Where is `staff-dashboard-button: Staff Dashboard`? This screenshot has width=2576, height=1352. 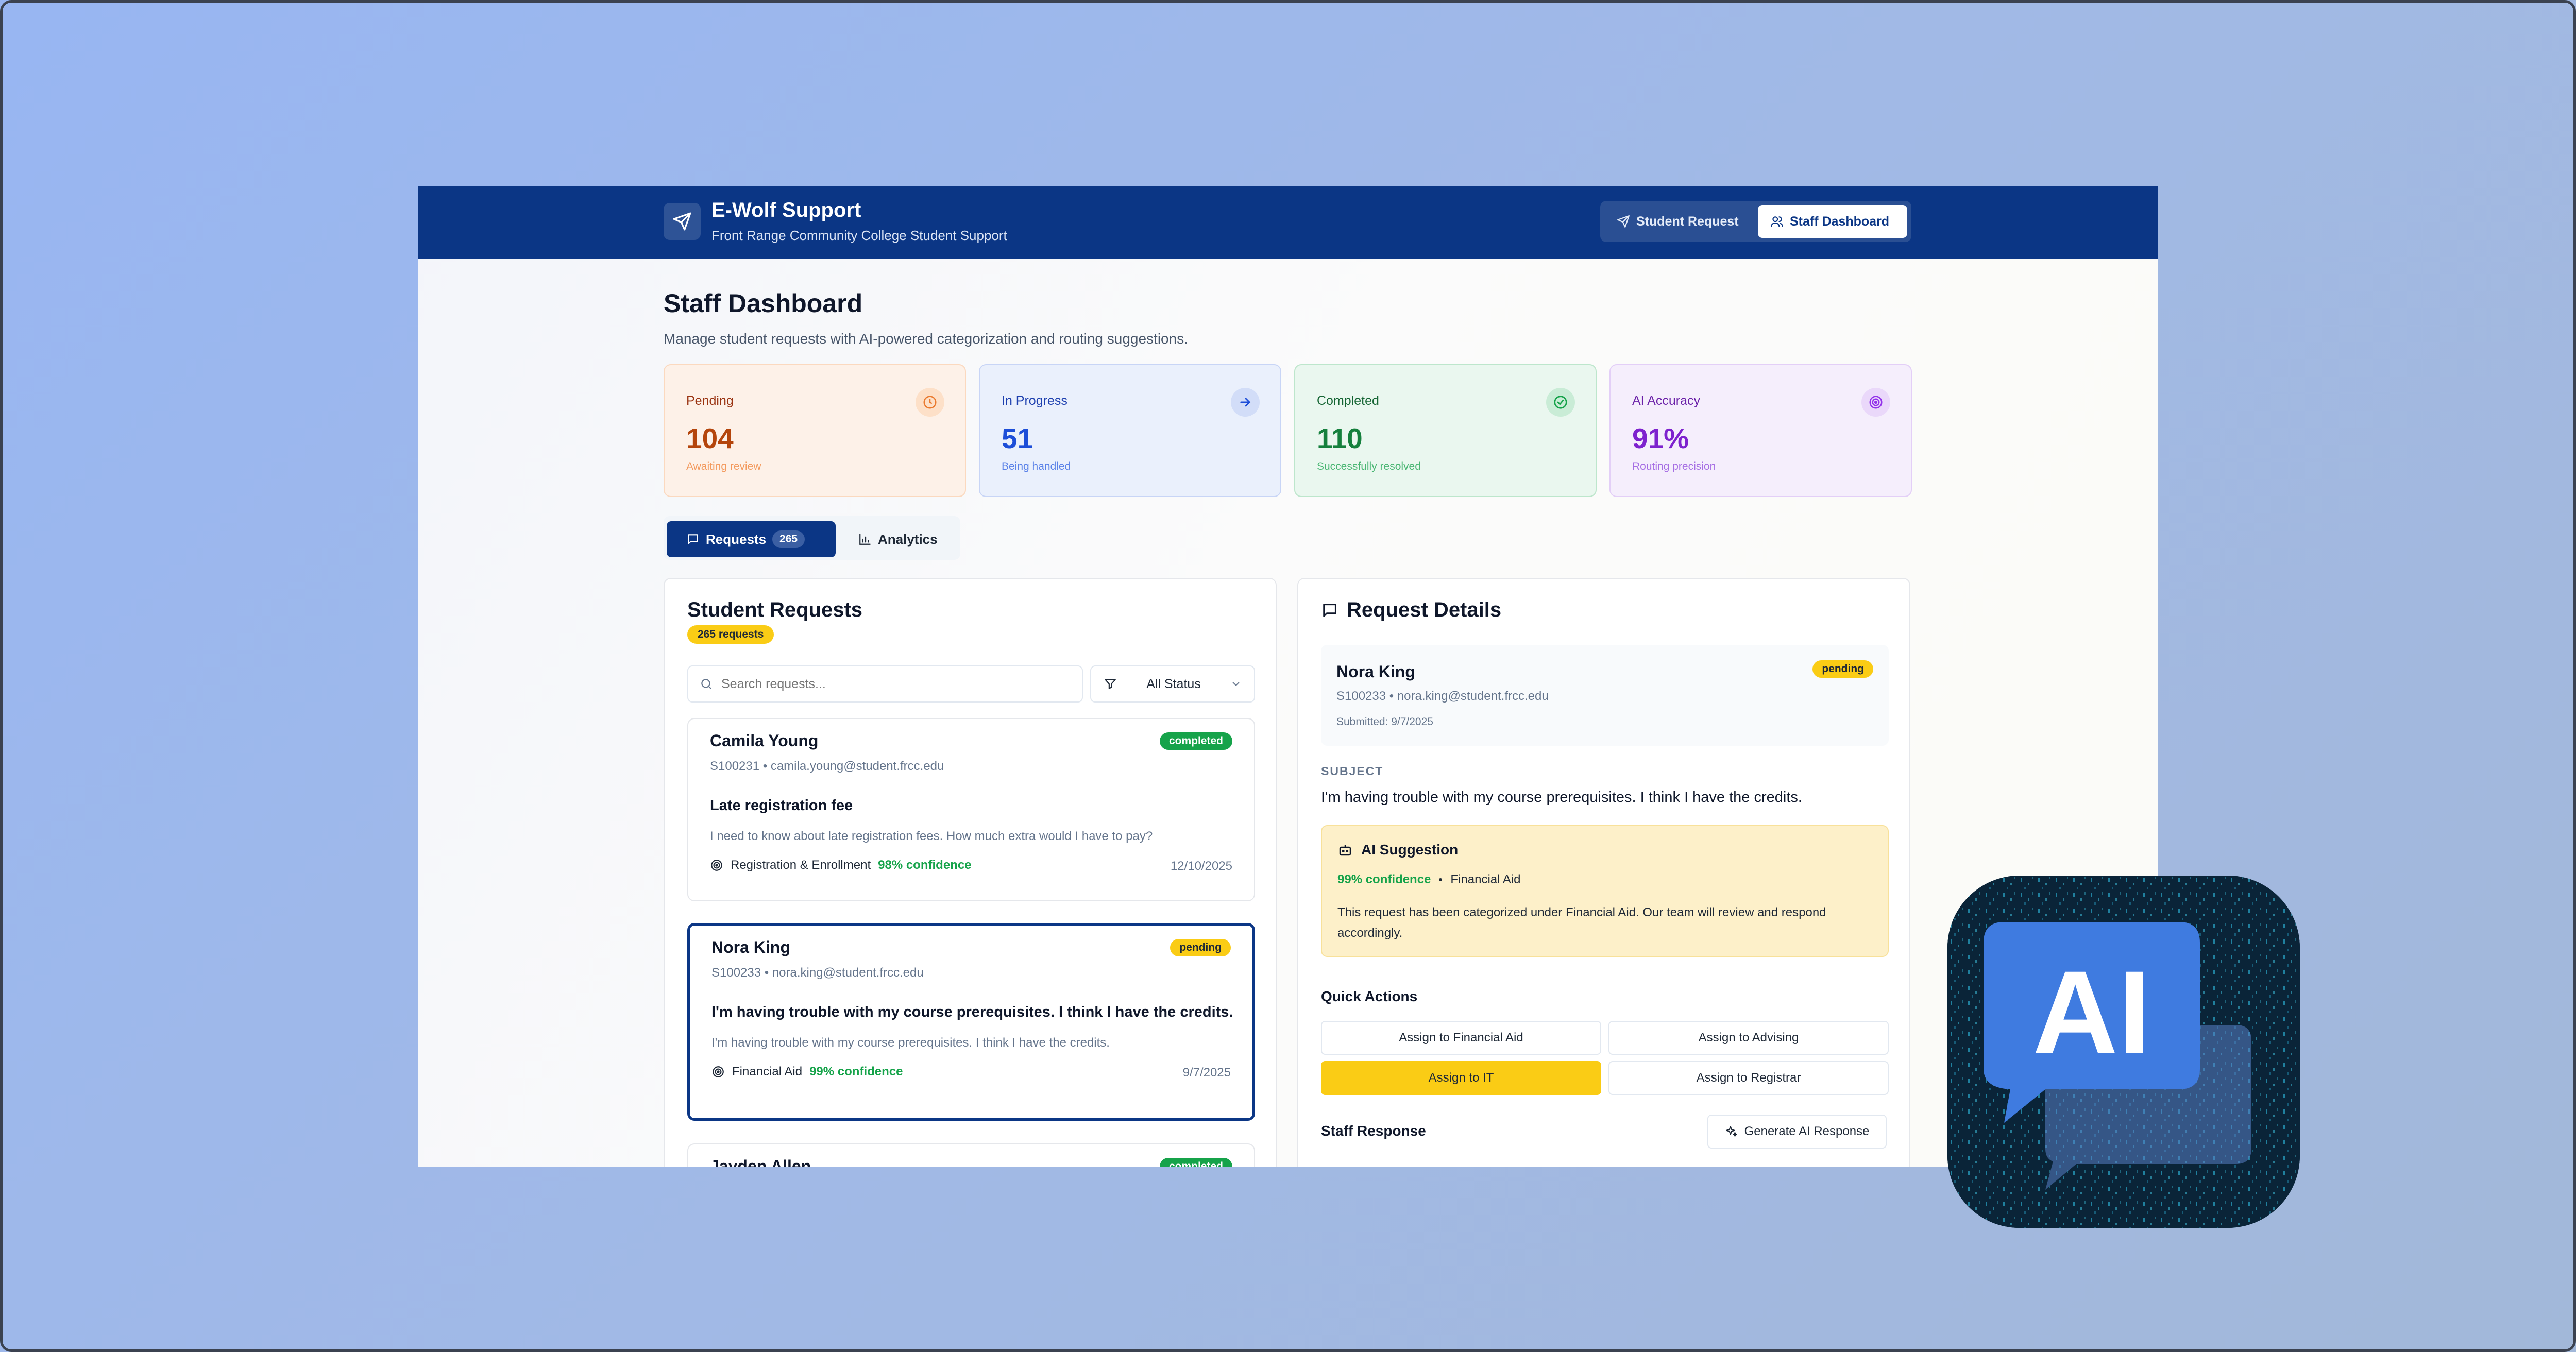
staff-dashboard-button: Staff Dashboard is located at coordinates (1832, 221).